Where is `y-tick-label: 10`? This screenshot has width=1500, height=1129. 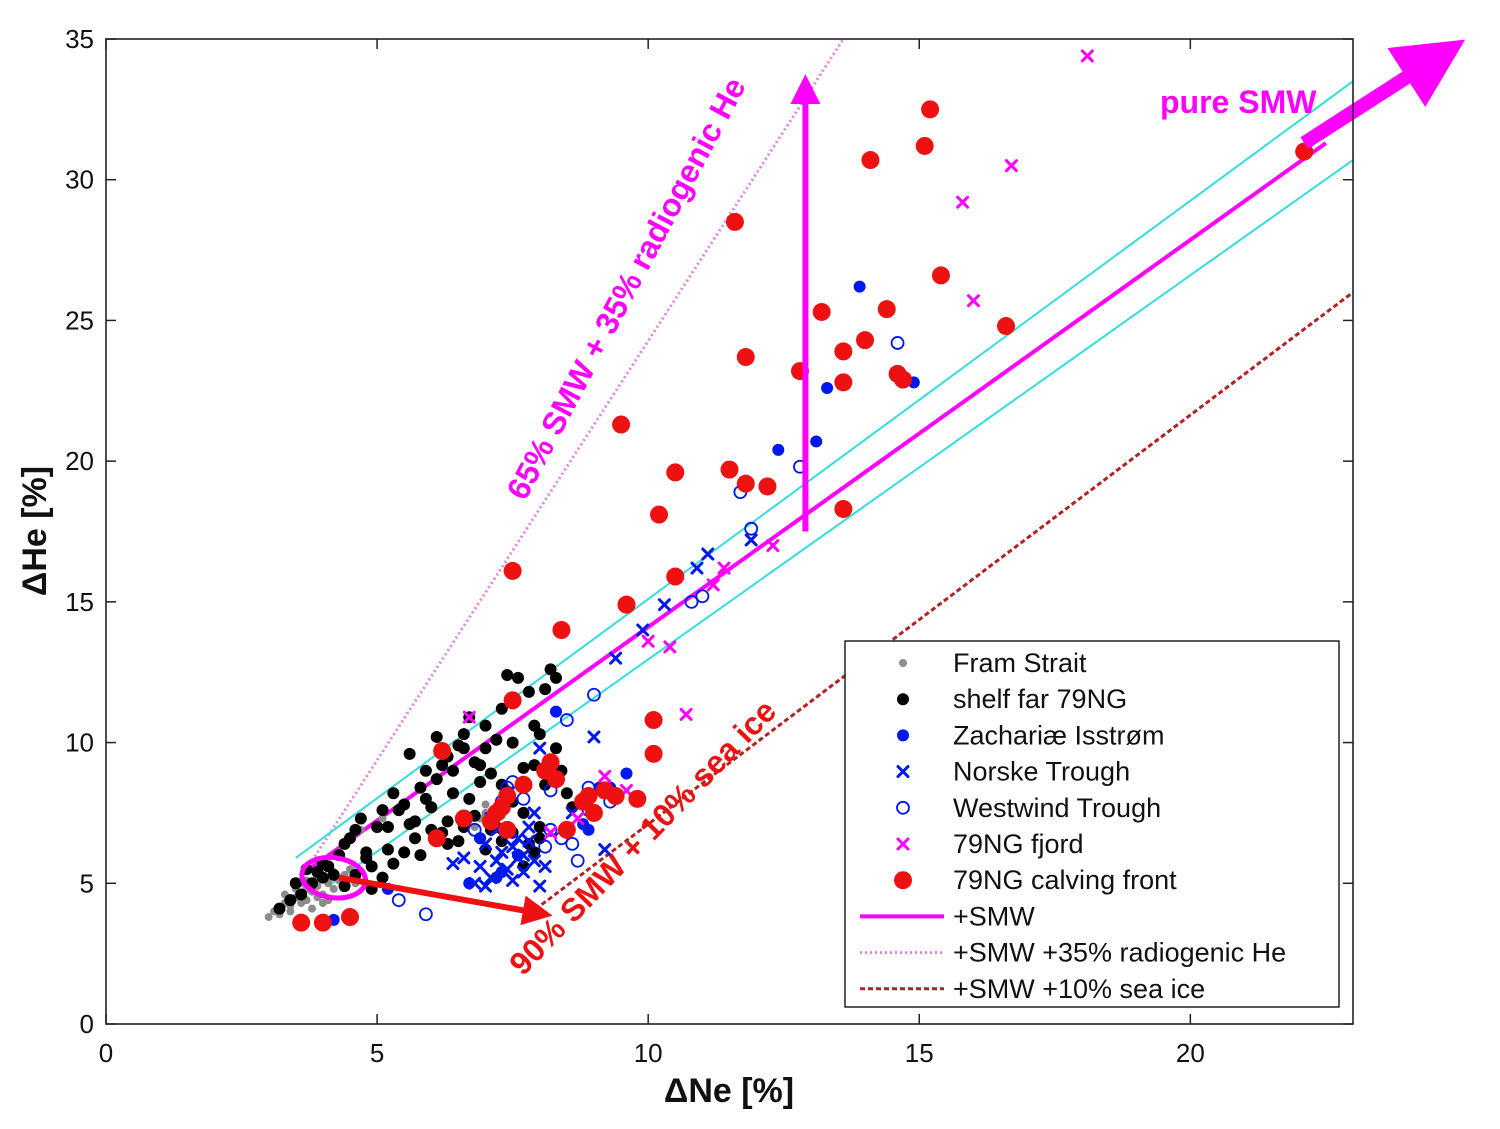
y-tick-label: 10 is located at coordinates (79, 743).